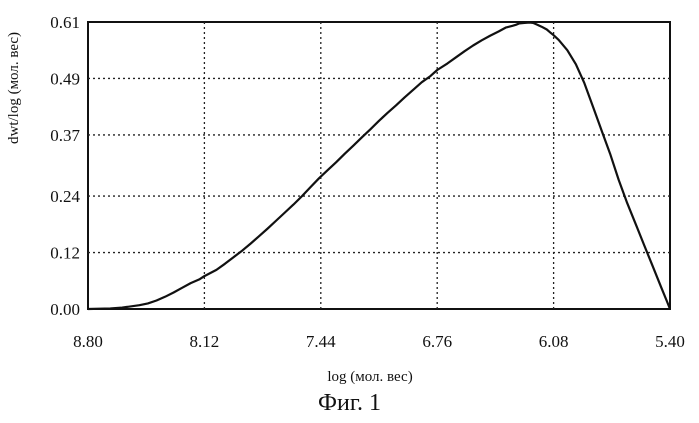 This screenshot has height=423, width=699. Describe the element at coordinates (554, 341) in the screenshot. I see `x-tick-label: 6.08` at that location.